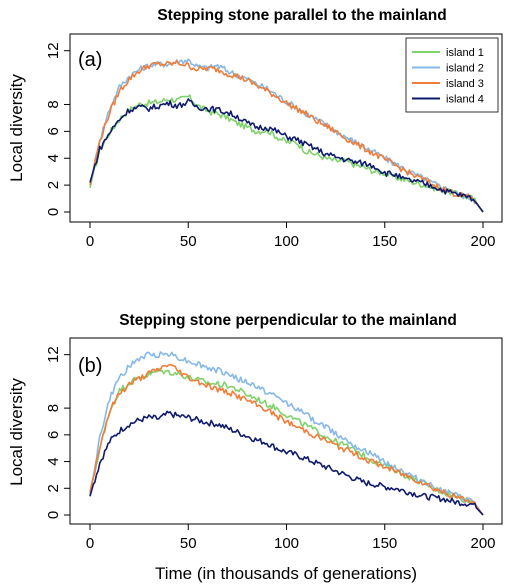 The image size is (516, 585). Describe the element at coordinates (465, 53) in the screenshot. I see `legend-label-island-1: island 1` at that location.